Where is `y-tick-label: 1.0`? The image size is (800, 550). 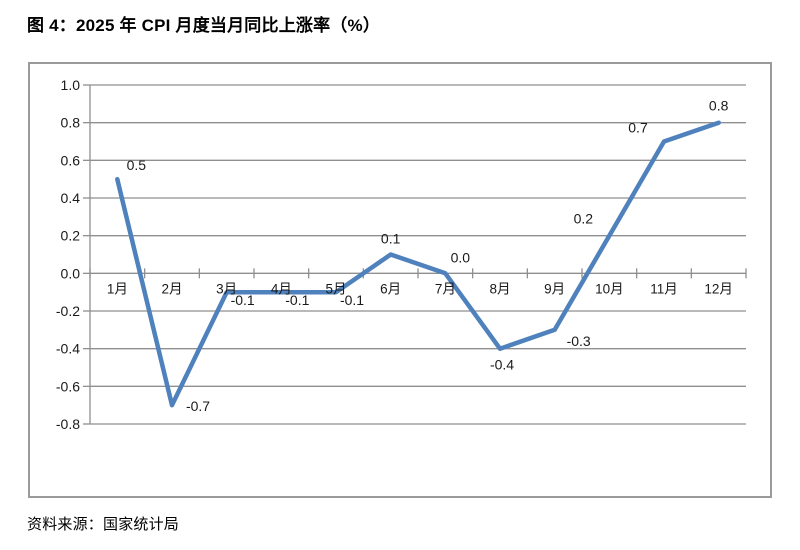
y-tick-label: 1.0 is located at coordinates (71, 85).